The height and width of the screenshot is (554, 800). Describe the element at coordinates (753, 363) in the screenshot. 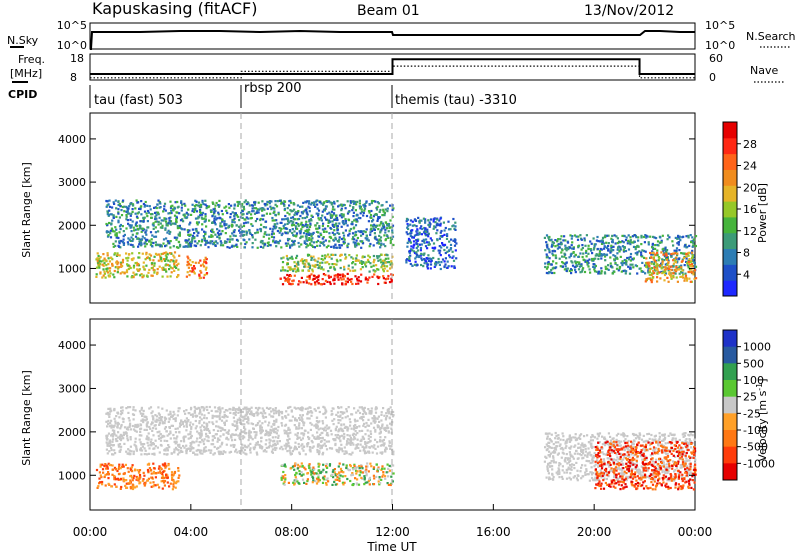

I see `colorbar-tick: 500` at that location.